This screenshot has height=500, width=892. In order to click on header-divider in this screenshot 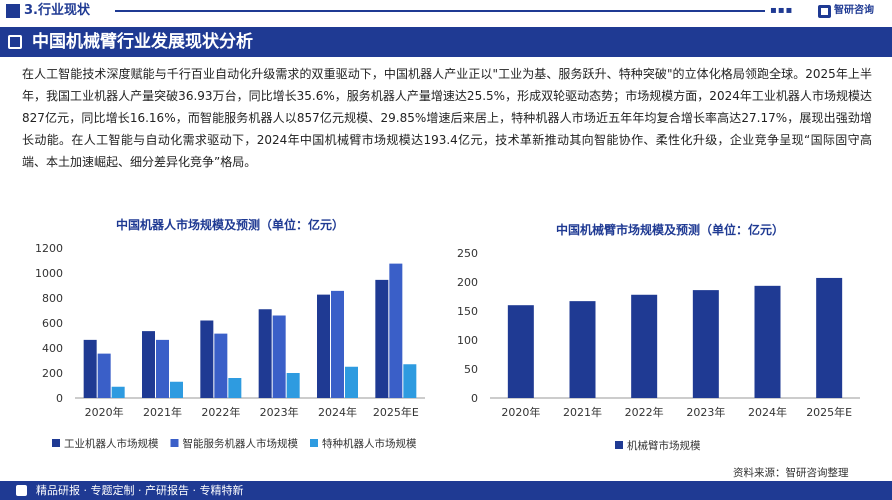, I will do `click(440, 11)`.